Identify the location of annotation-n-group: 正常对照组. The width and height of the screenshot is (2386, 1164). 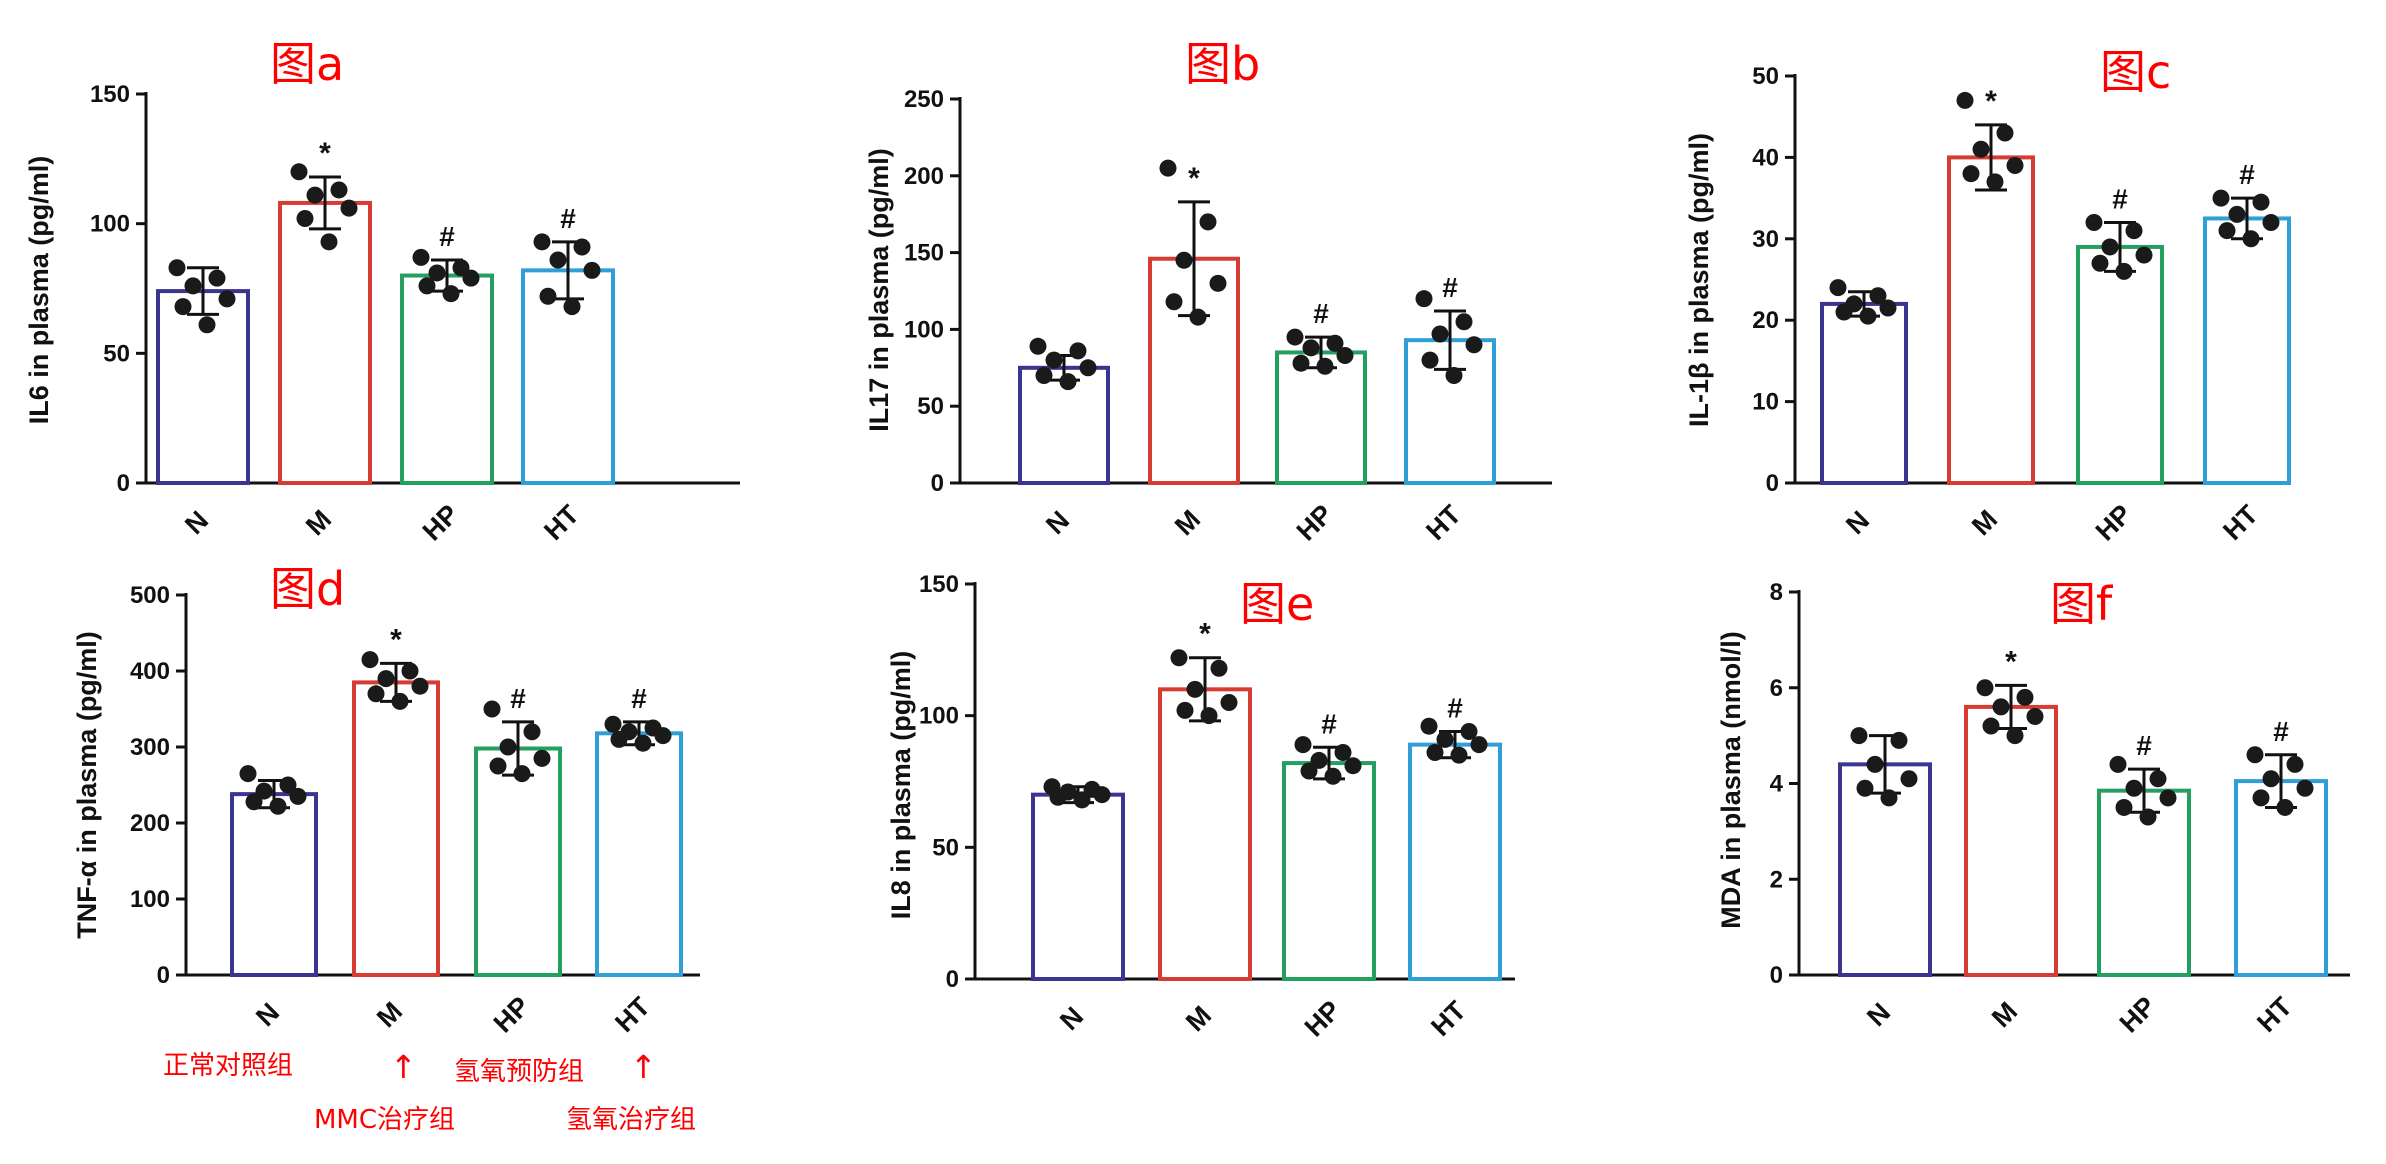
(228, 1066).